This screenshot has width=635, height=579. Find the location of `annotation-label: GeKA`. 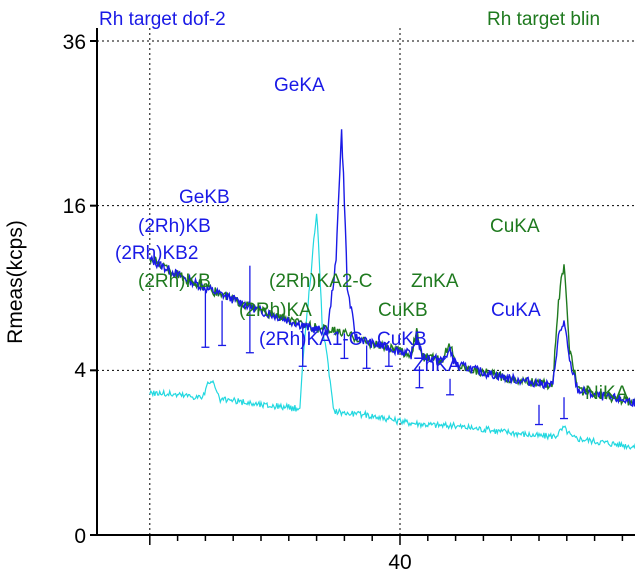

annotation-label: GeKA is located at coordinates (299, 85).